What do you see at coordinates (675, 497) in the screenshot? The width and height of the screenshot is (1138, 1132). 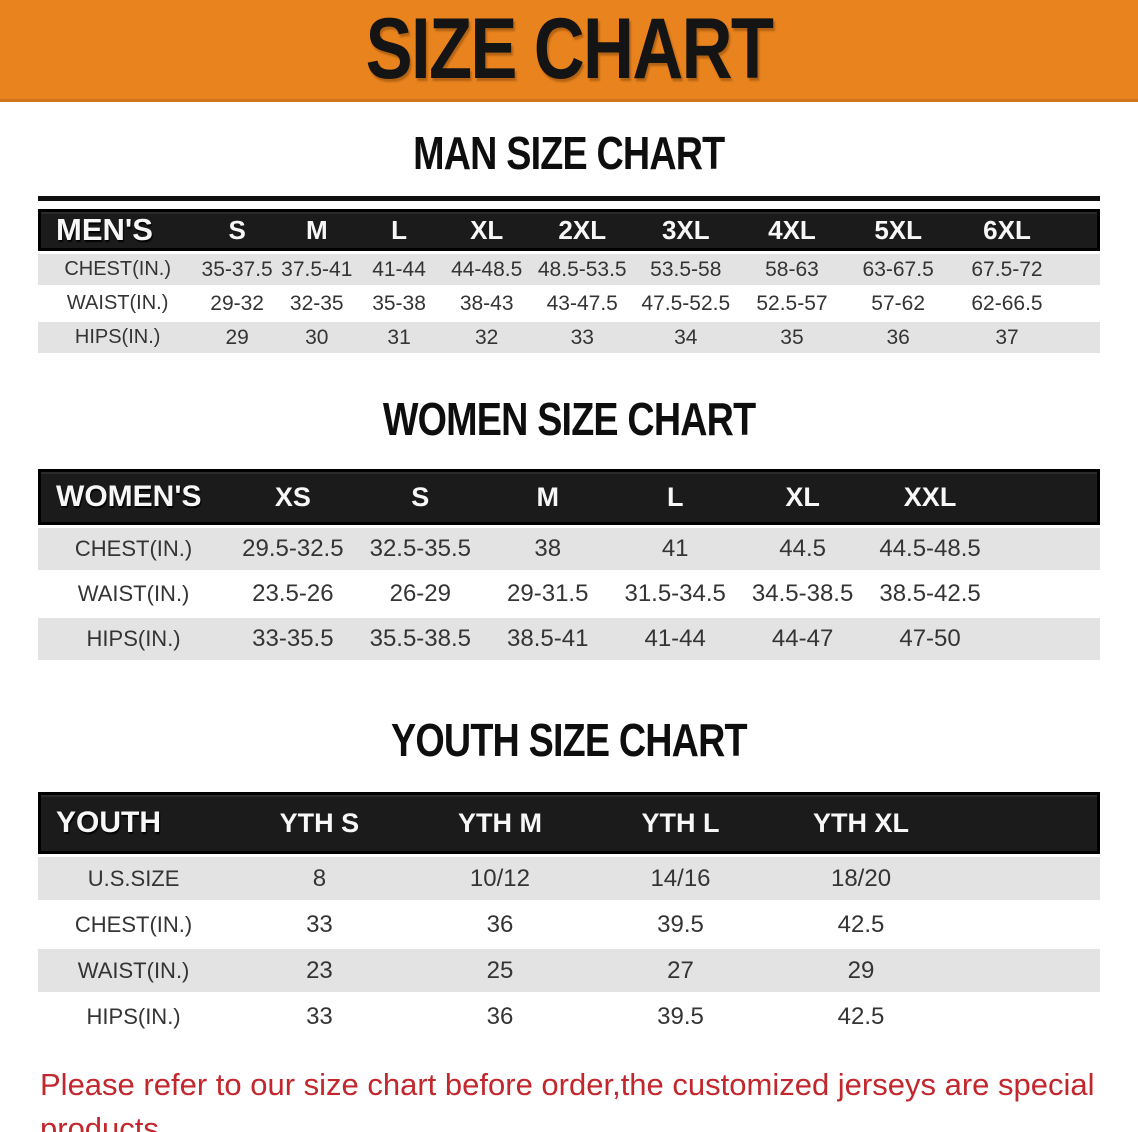 I see `women-column-header-3: L` at bounding box center [675, 497].